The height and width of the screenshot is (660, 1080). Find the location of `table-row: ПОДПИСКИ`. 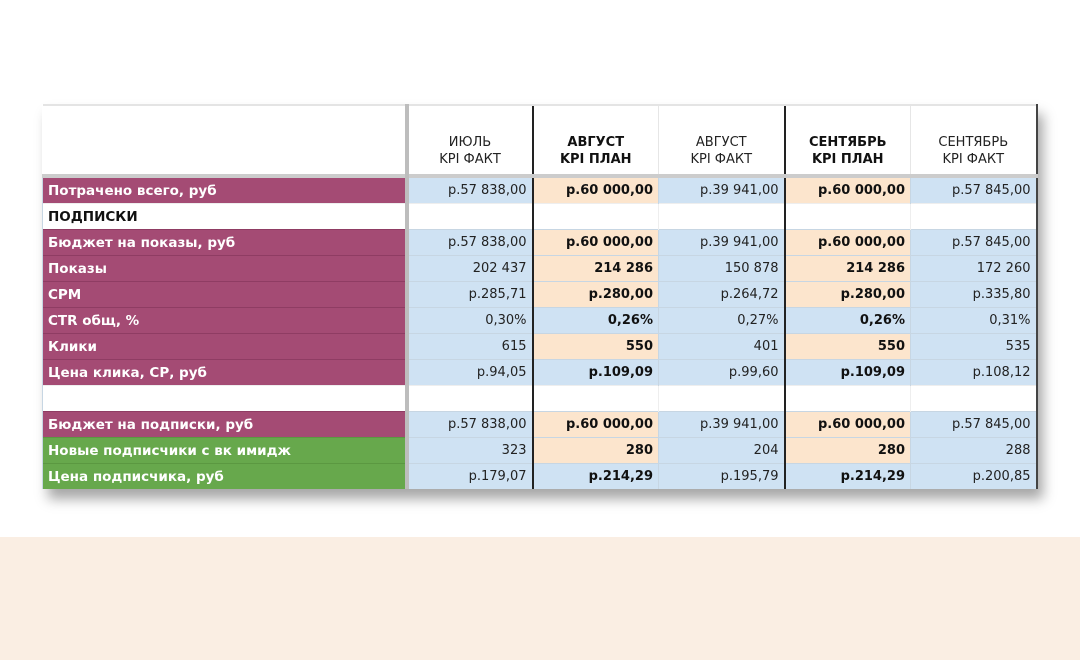

table-row: ПОДПИСКИ is located at coordinates (540, 216).